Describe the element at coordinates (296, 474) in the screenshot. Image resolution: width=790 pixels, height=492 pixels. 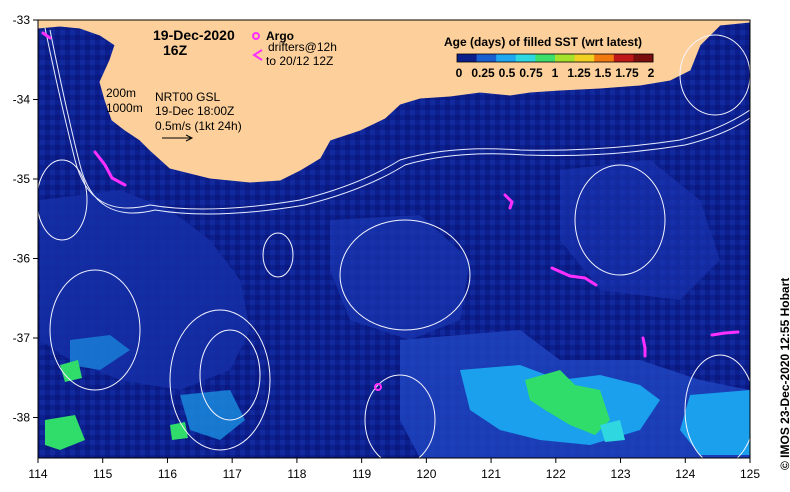
I see `x-tick-label: 118` at that location.